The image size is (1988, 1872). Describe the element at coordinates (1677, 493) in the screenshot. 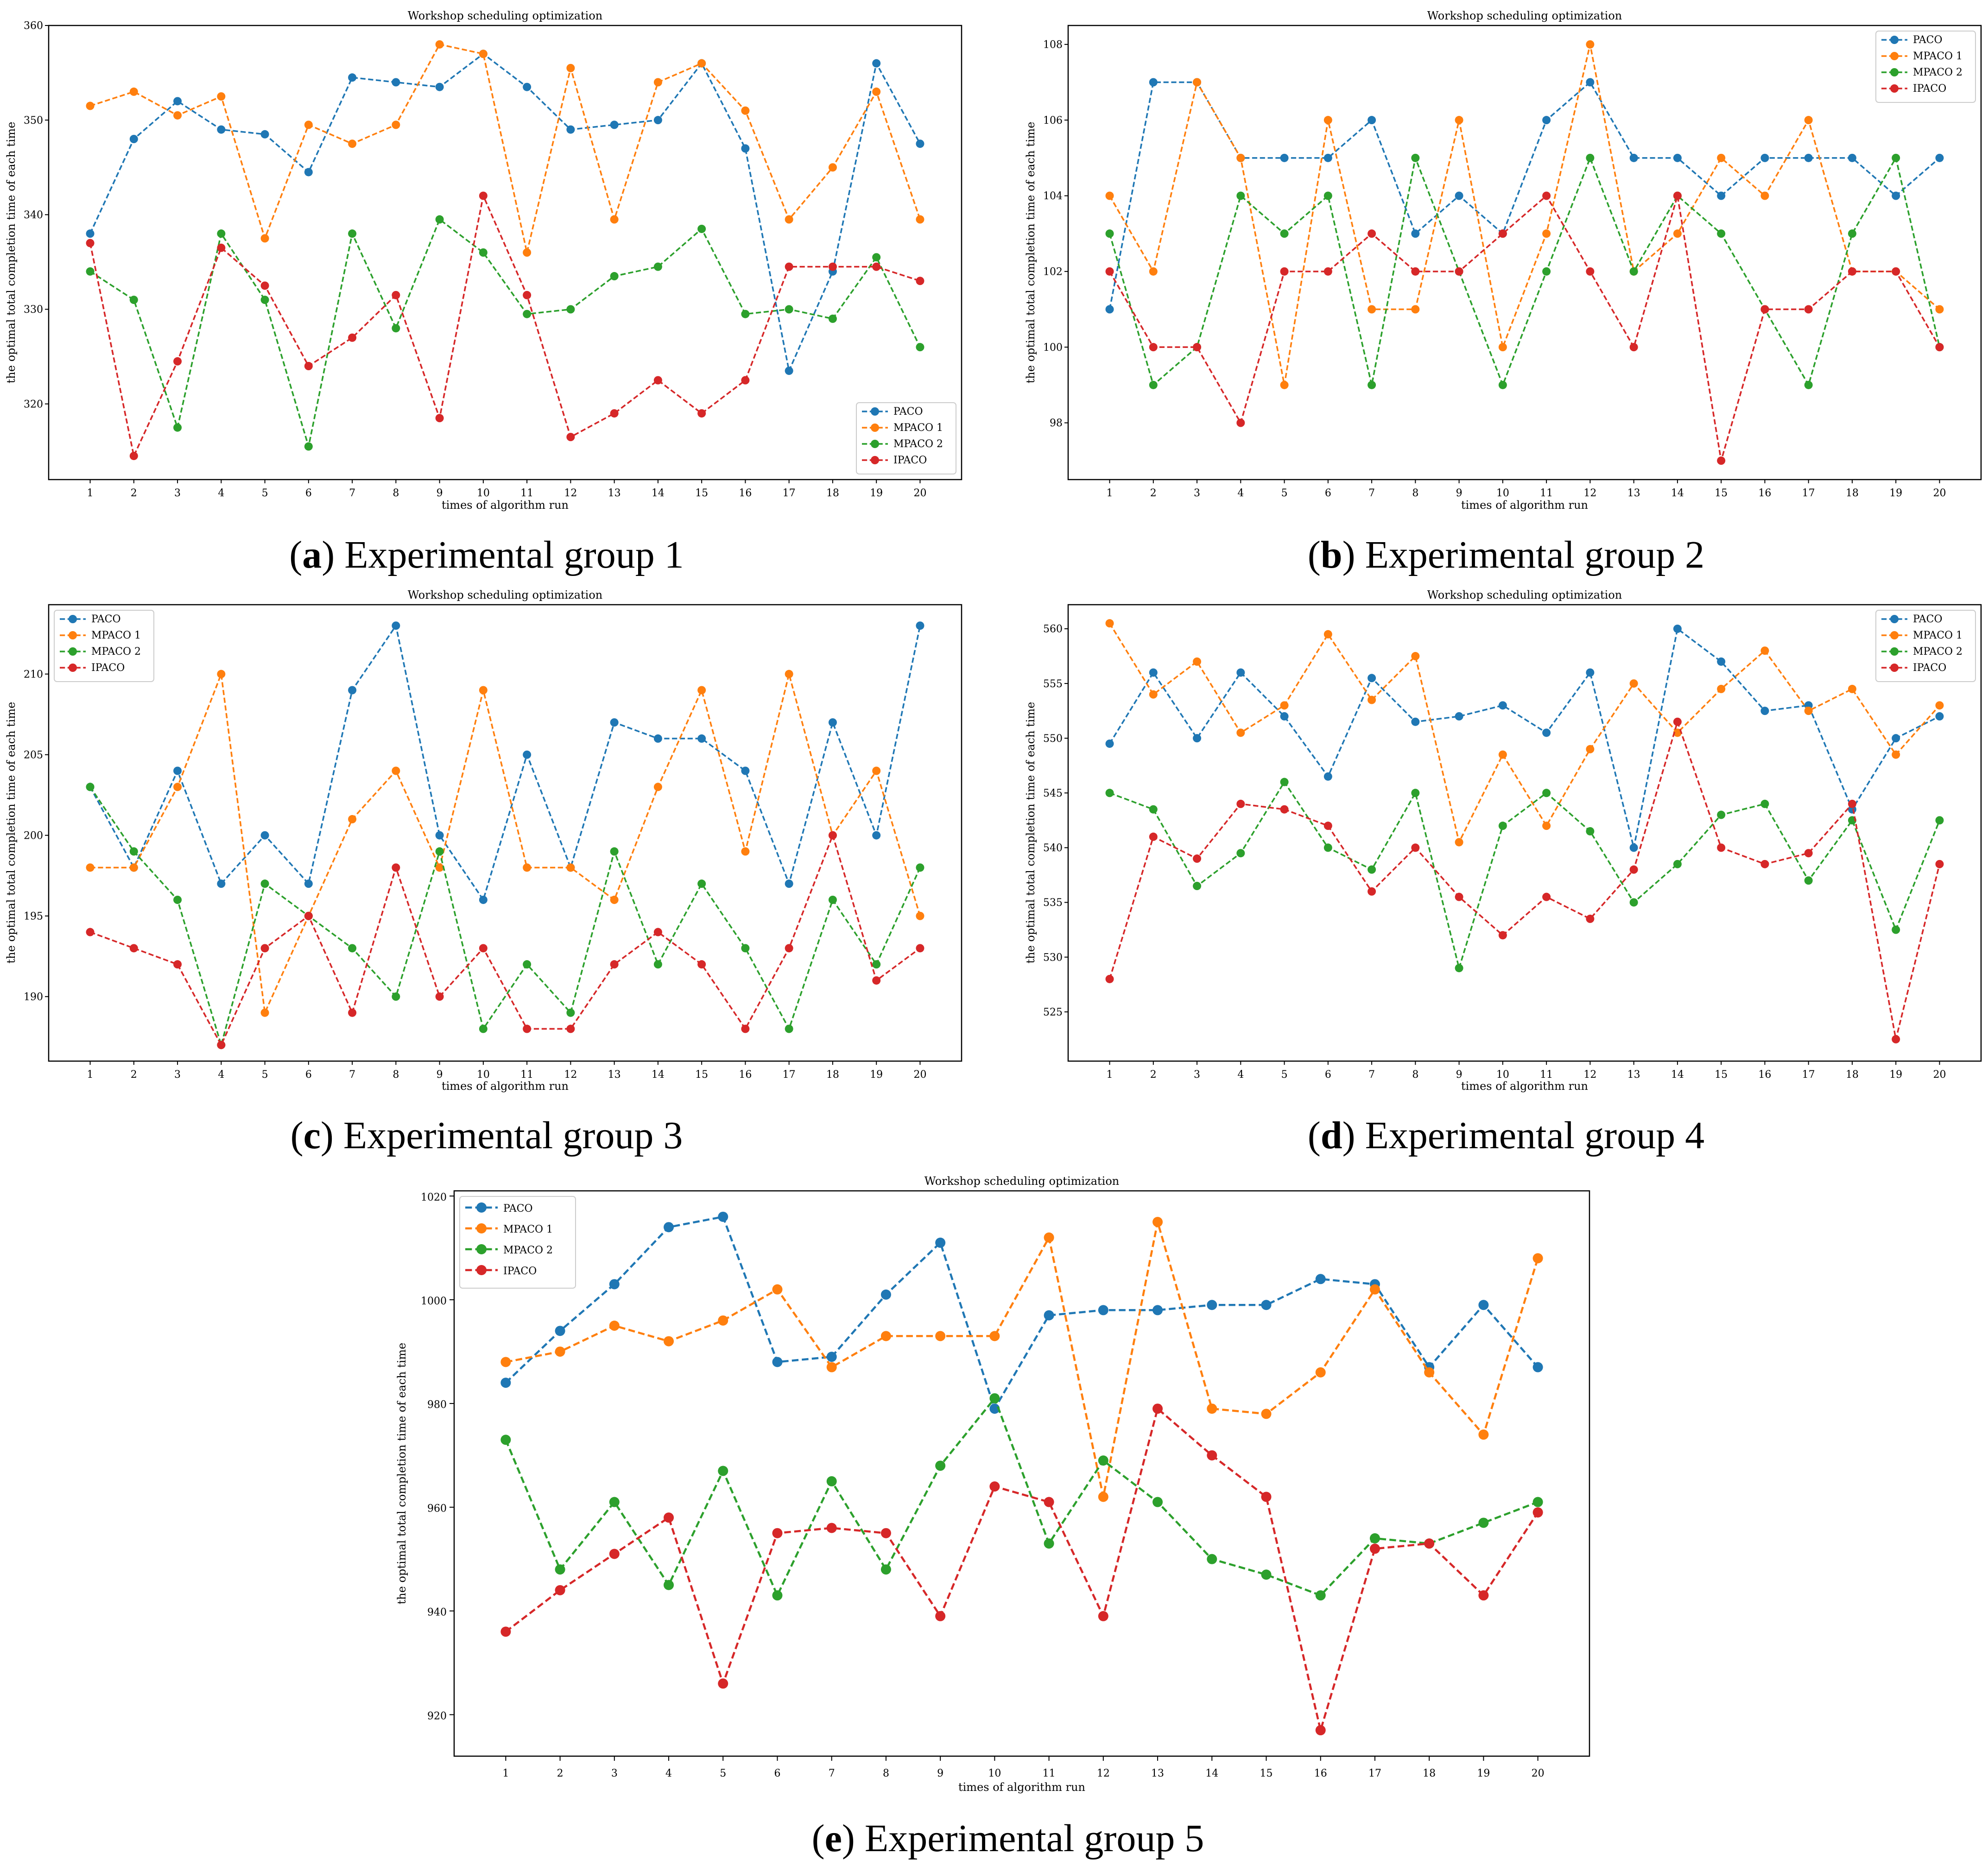

I see `x-tick-label: 14` at that location.